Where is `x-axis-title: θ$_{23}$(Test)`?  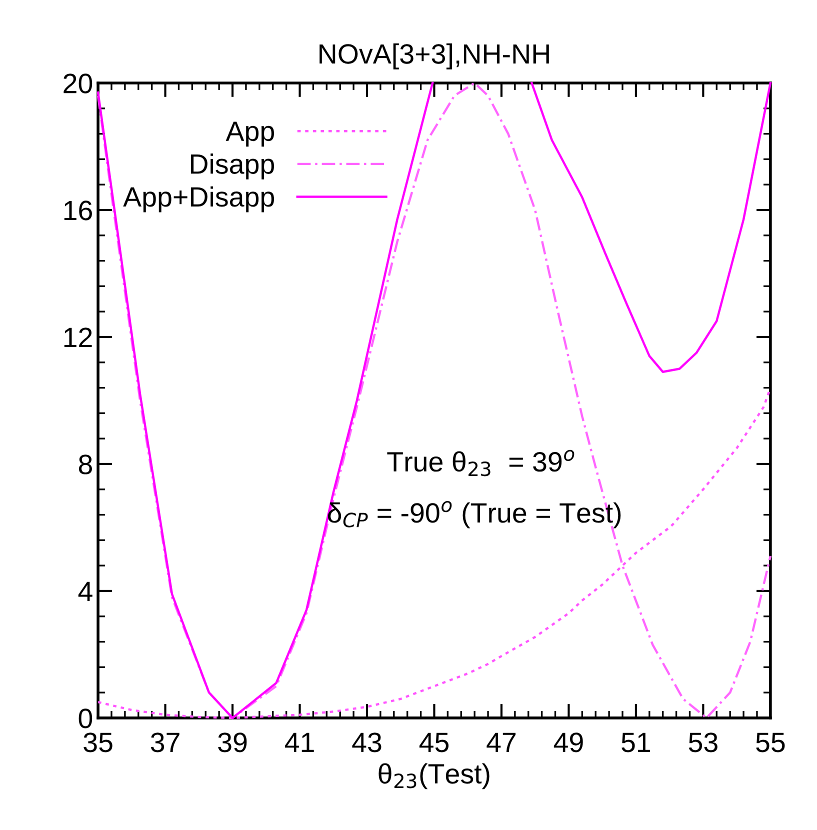 x-axis-title: θ$_{23}$(Test) is located at coordinates (434, 776).